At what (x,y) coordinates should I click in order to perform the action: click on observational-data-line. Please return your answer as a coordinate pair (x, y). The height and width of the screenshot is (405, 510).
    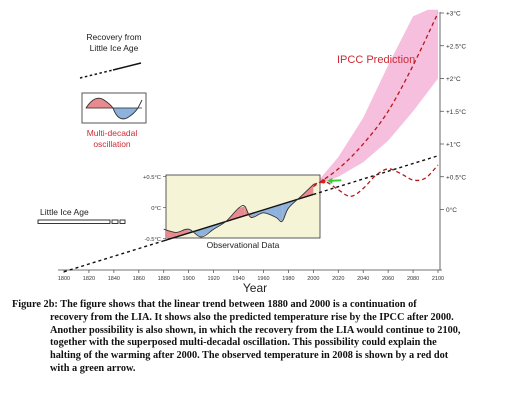
    Looking at the image, I should click on (238, 211).